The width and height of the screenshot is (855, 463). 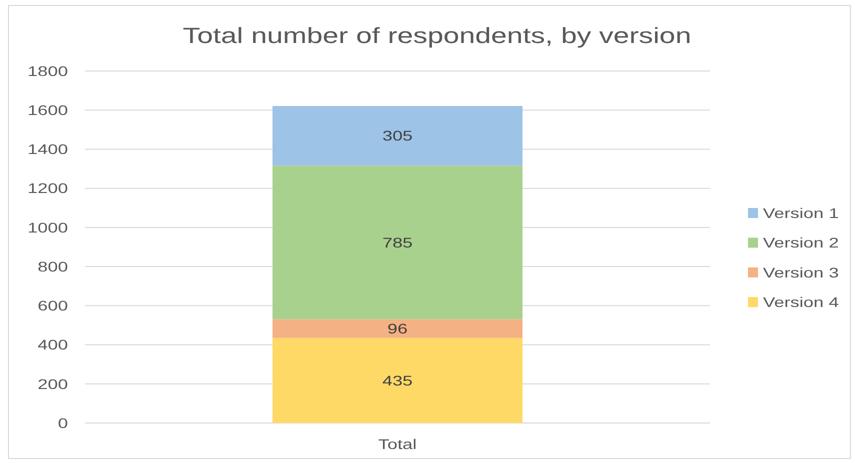 What do you see at coordinates (48, 72) in the screenshot?
I see `y-tick-label: 1800` at bounding box center [48, 72].